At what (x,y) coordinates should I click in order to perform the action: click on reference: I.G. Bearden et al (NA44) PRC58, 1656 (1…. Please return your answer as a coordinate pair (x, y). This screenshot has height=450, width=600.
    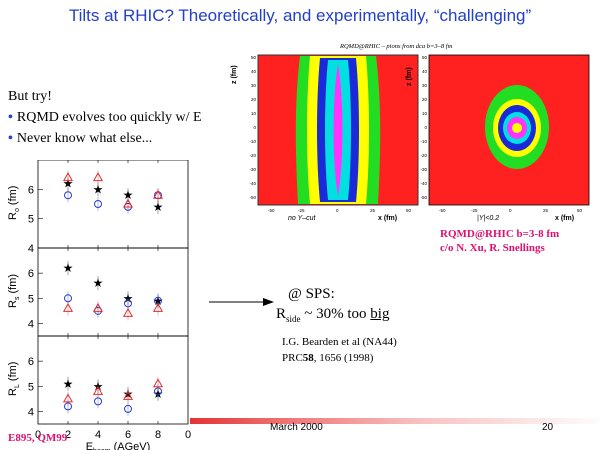
    Looking at the image, I should click on (339, 350).